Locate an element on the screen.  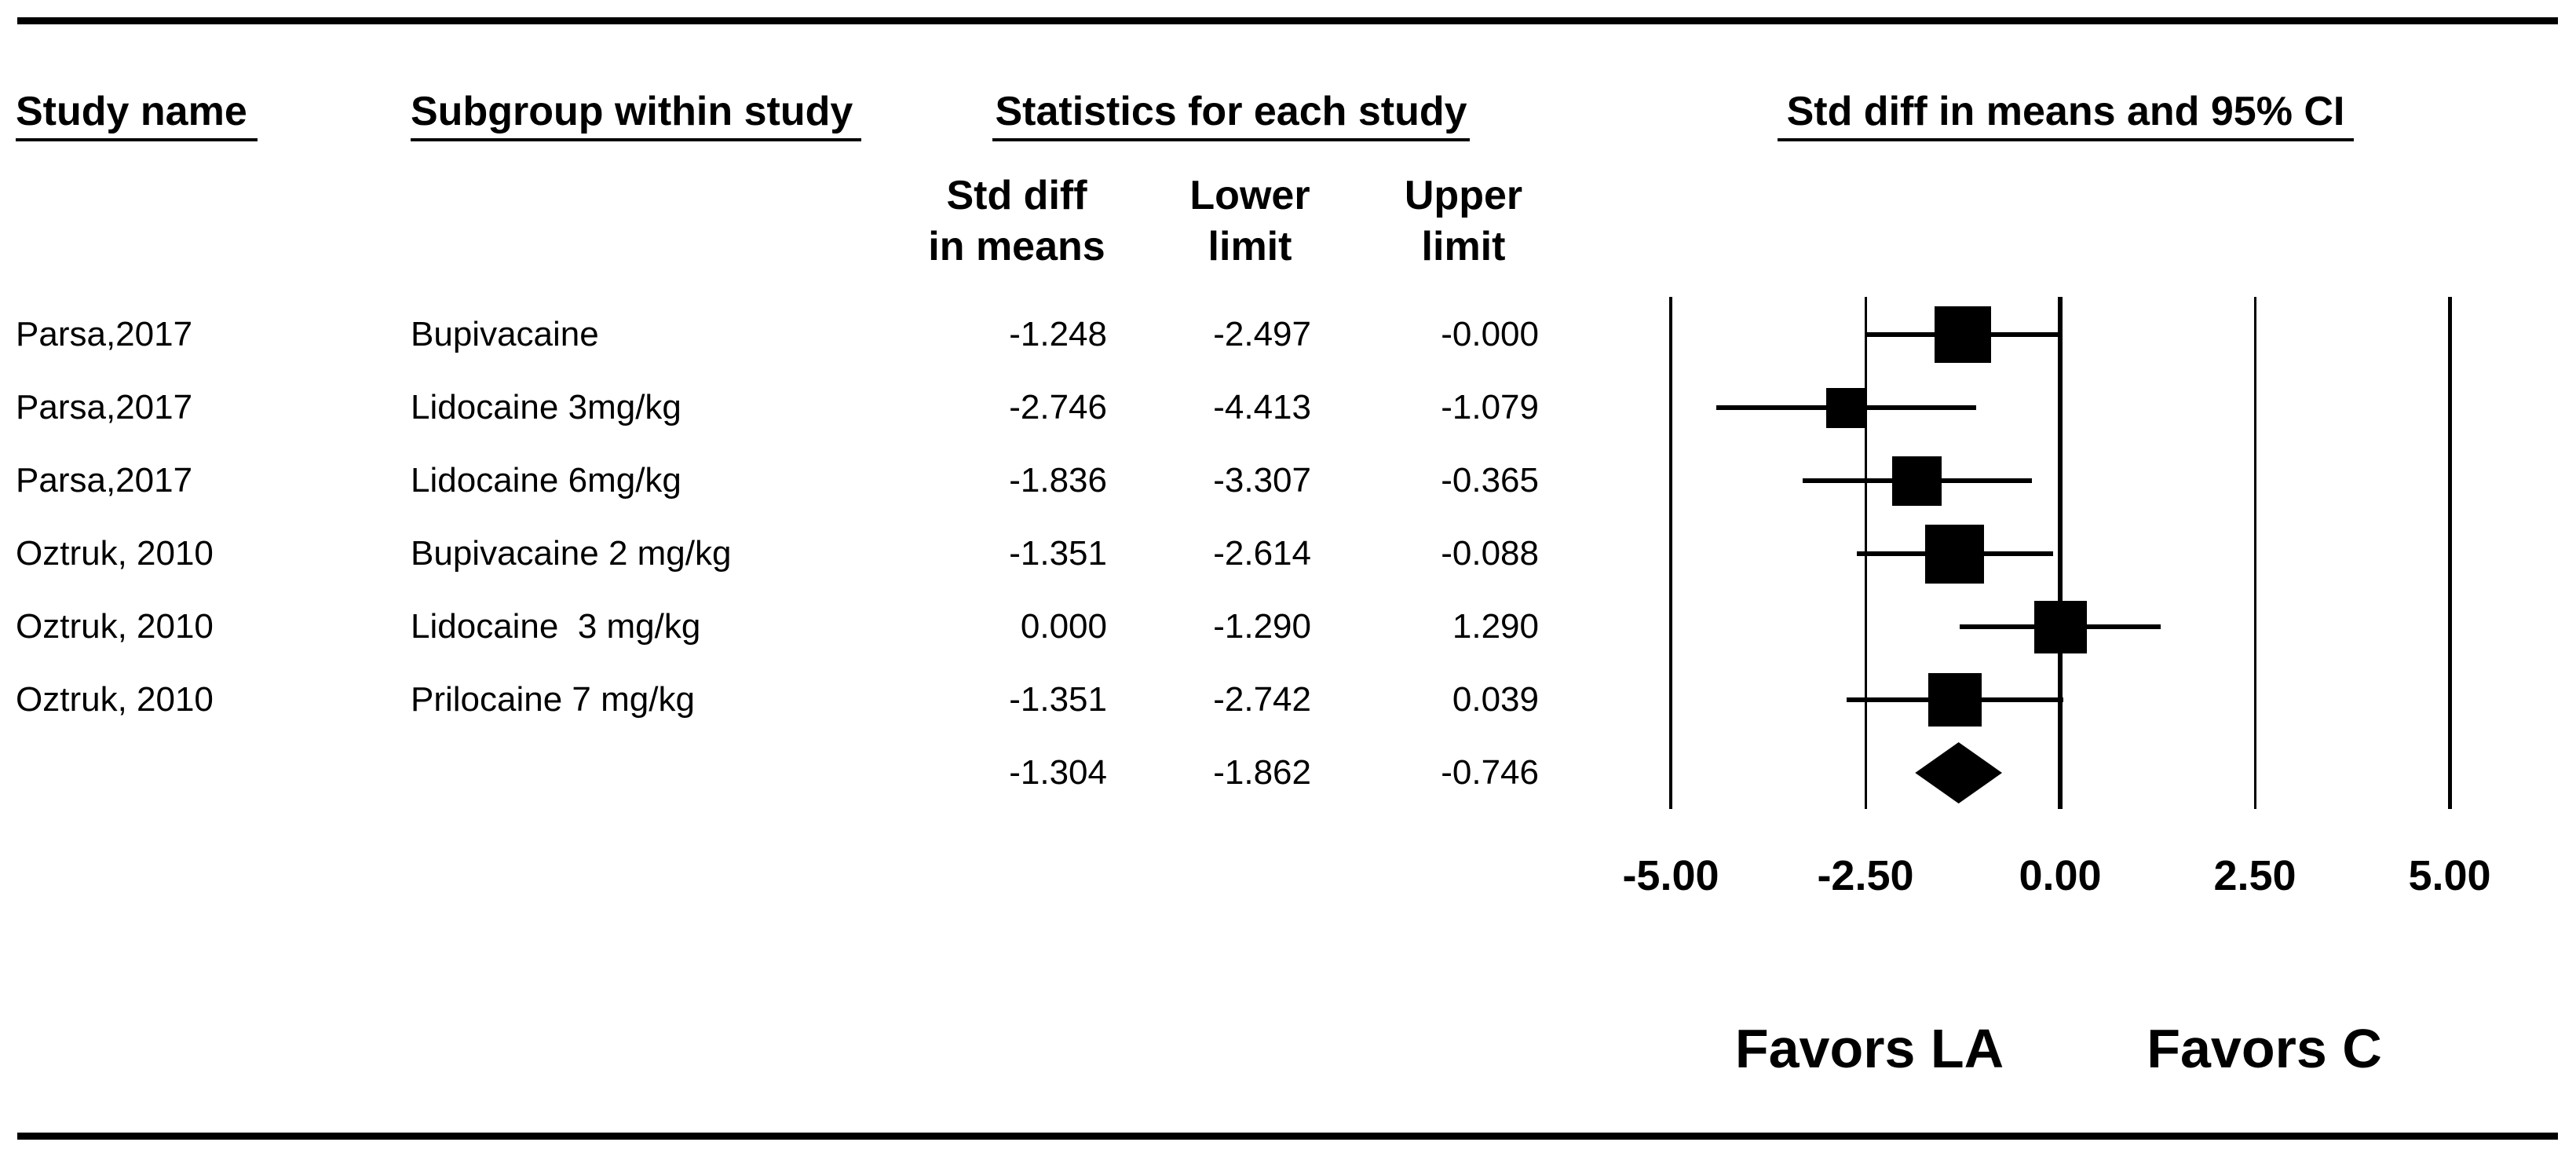
header-statistics-underline is located at coordinates (1231, 139).